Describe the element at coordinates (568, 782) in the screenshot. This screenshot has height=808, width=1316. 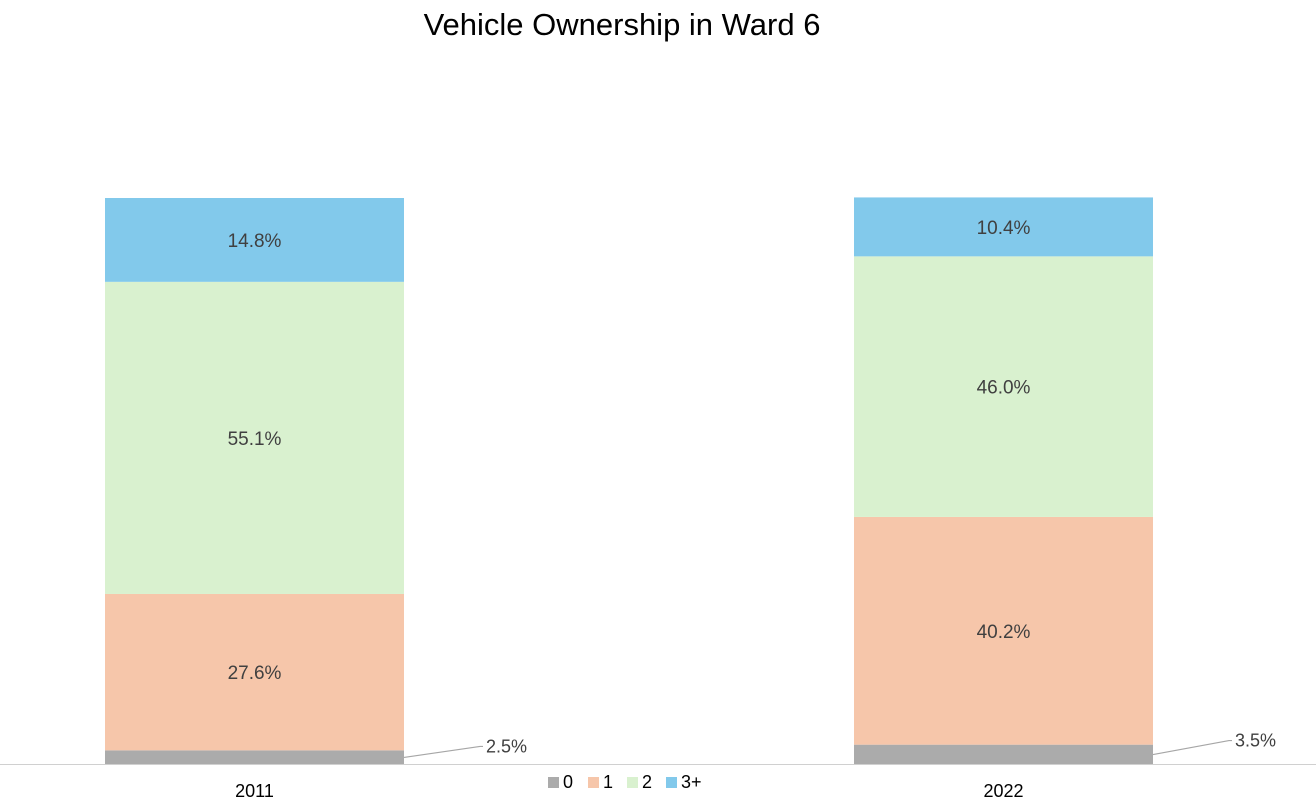
I see `legend-label-0: 0` at that location.